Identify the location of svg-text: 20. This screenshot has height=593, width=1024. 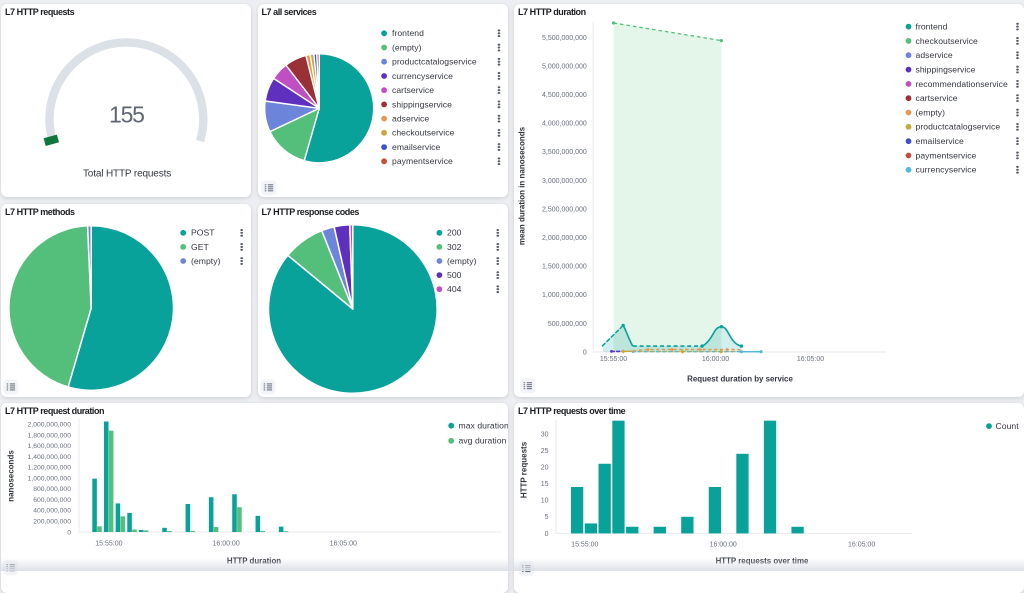
(545, 468).